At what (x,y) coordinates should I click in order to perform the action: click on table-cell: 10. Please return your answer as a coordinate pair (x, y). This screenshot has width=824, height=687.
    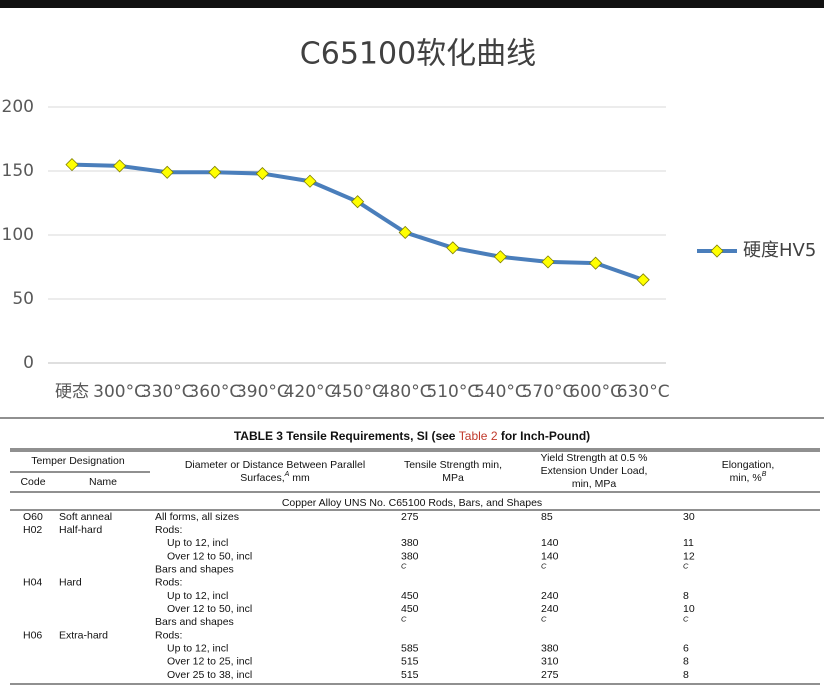
    Looking at the image, I should click on (689, 609).